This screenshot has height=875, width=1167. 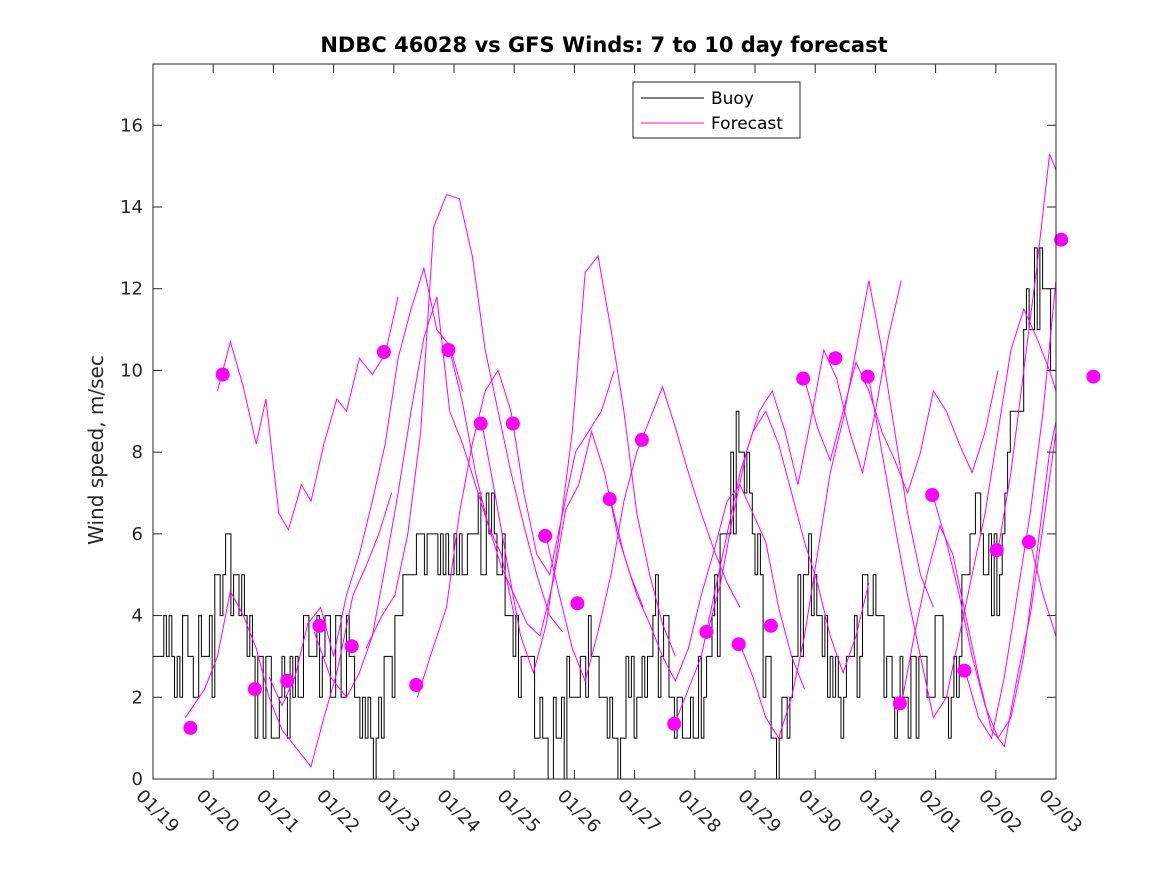 What do you see at coordinates (131, 207) in the screenshot?
I see `y-tick-label: 14` at bounding box center [131, 207].